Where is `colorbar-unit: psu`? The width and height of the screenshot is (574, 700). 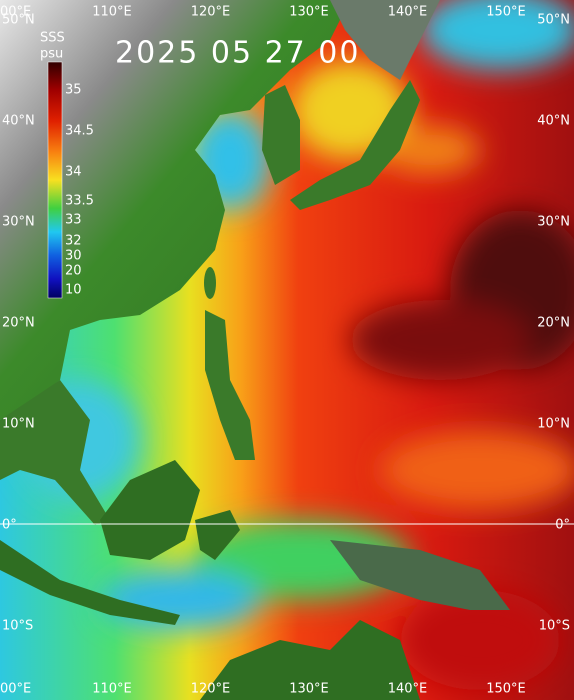
colorbar-unit: psu is located at coordinates (51, 54).